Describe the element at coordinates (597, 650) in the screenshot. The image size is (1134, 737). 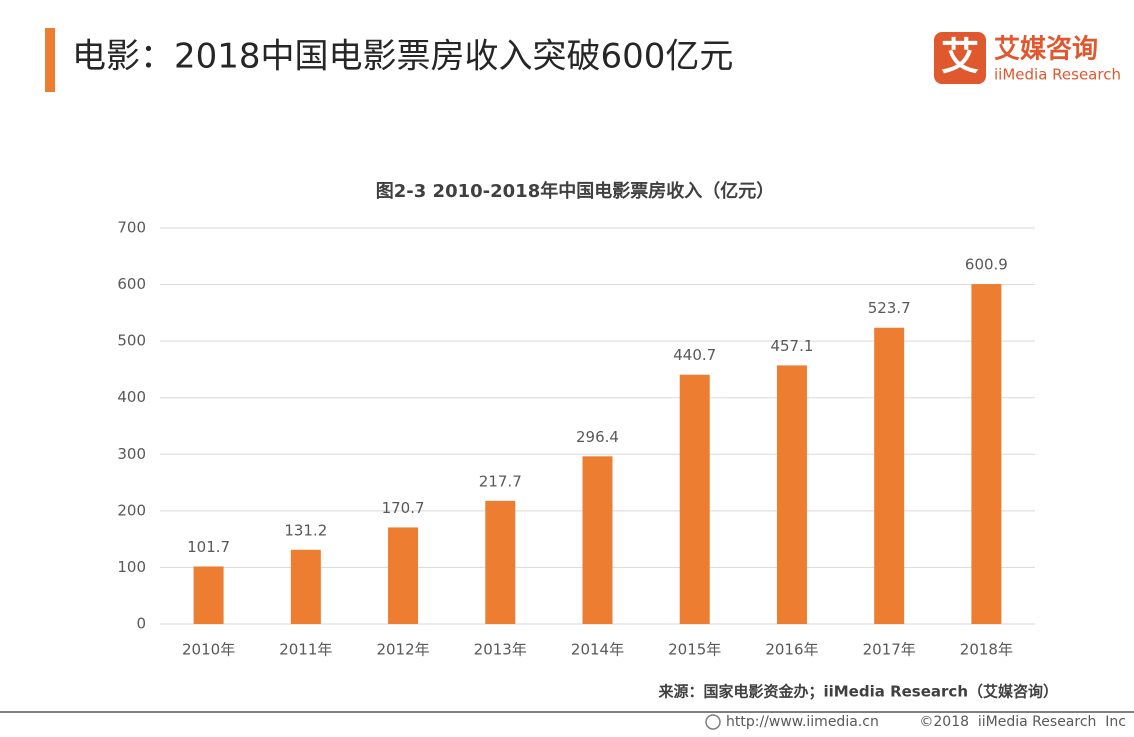
I see `x-tick-label: 2014年` at that location.